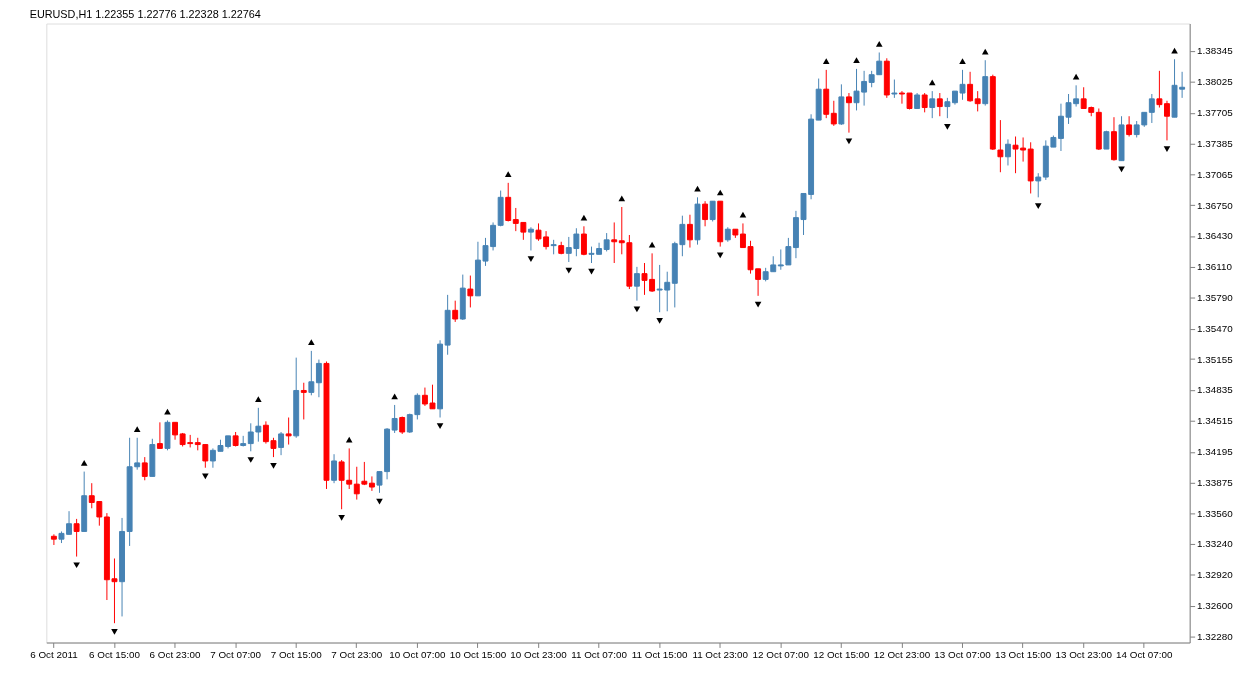  What do you see at coordinates (1144, 654) in the screenshot?
I see `x-tick-label: 14 Oct 07:00` at bounding box center [1144, 654].